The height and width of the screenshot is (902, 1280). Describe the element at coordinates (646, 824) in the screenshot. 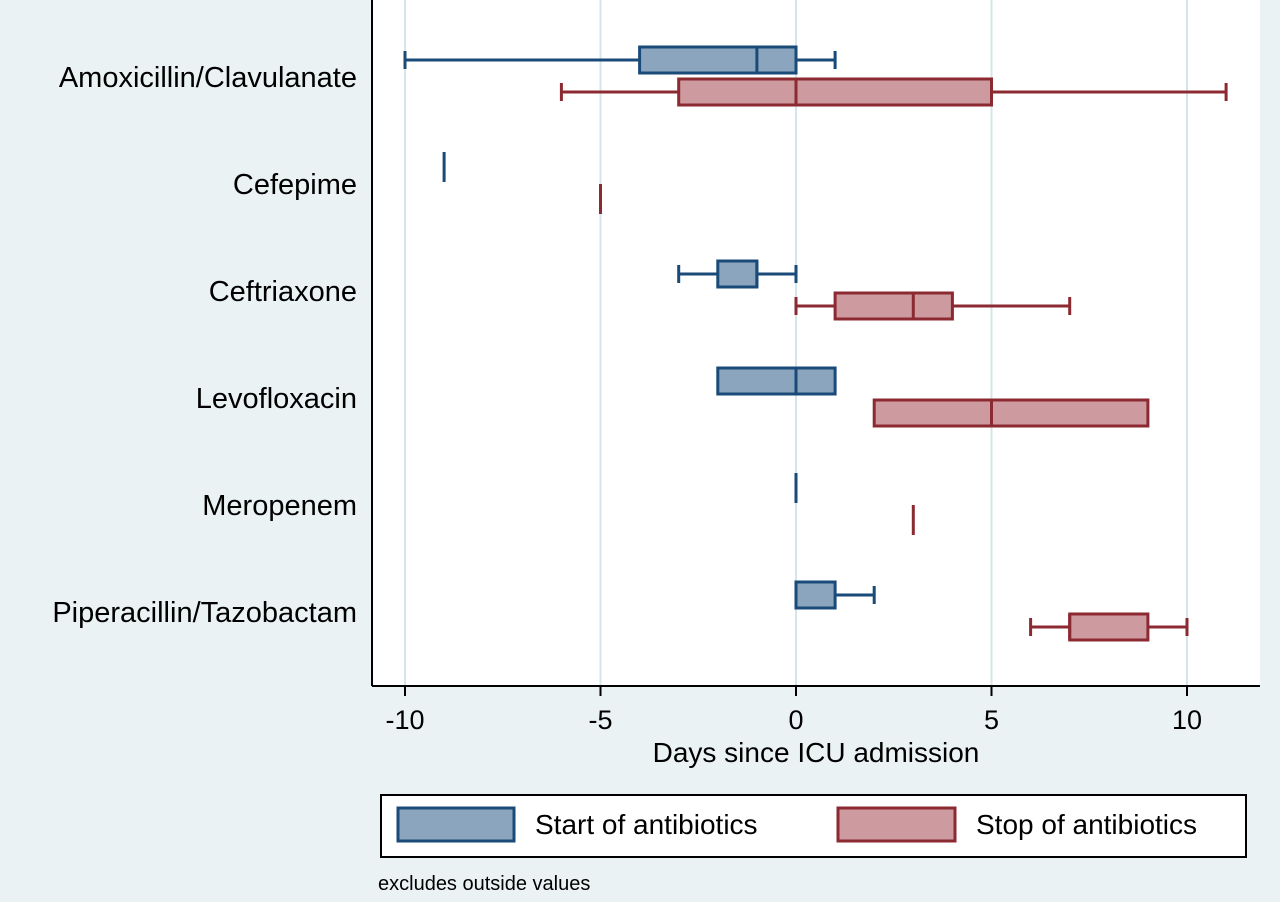

I see `legend-label-start: Start of antibiotics` at that location.